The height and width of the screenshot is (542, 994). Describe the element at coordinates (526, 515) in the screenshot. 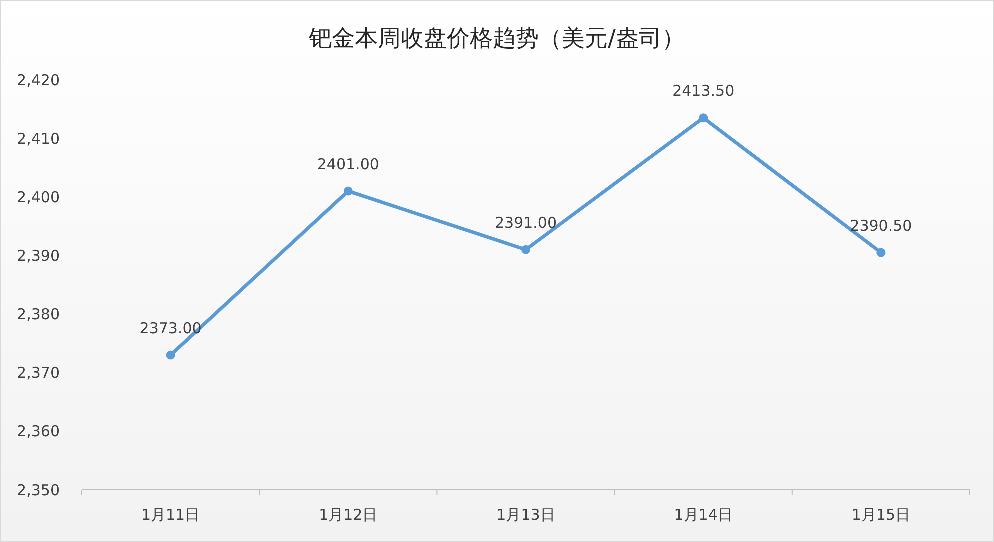

I see `x-tick-label: 1月13日` at that location.